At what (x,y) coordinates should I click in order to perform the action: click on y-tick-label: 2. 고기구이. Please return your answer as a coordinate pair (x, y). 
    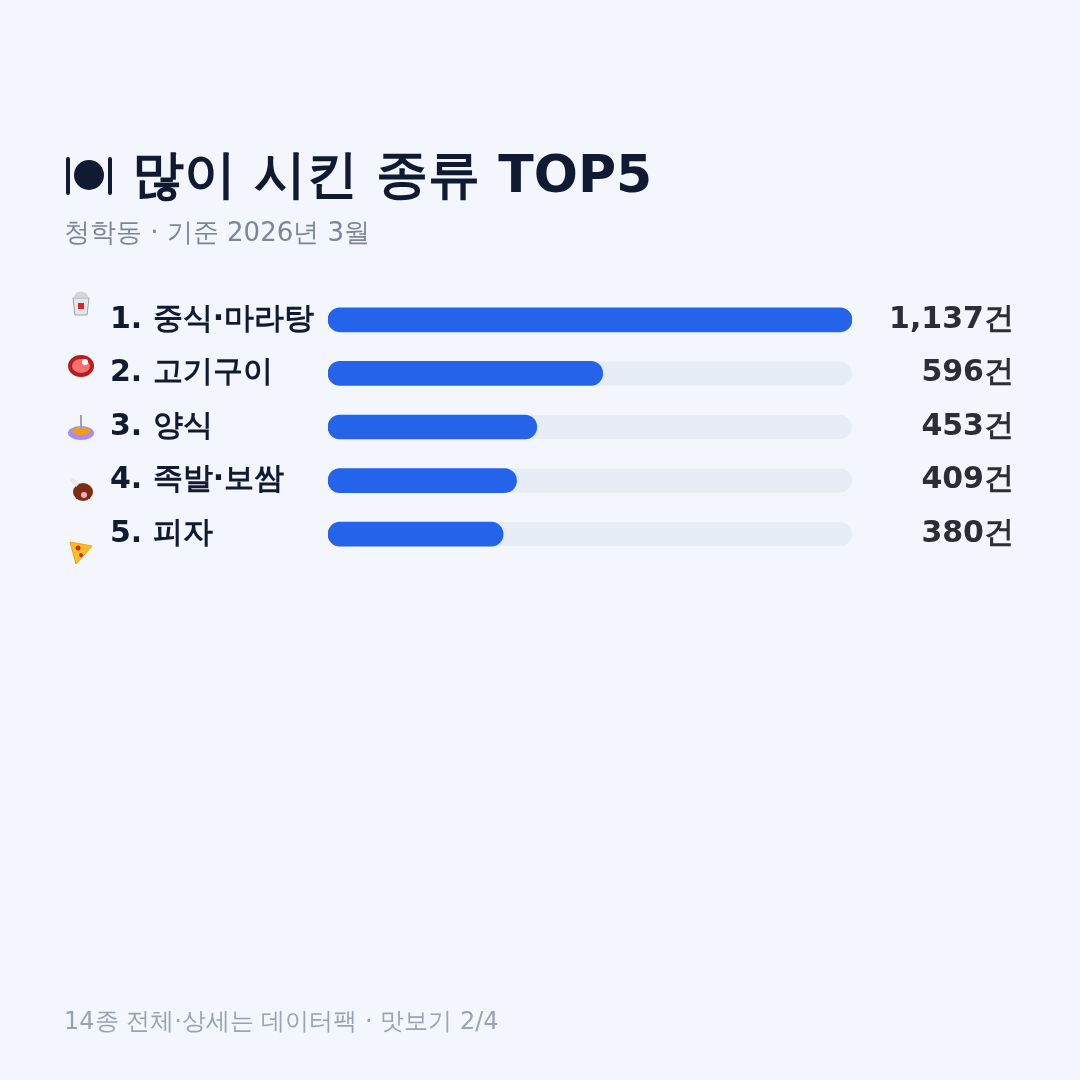
    Looking at the image, I should click on (191, 371).